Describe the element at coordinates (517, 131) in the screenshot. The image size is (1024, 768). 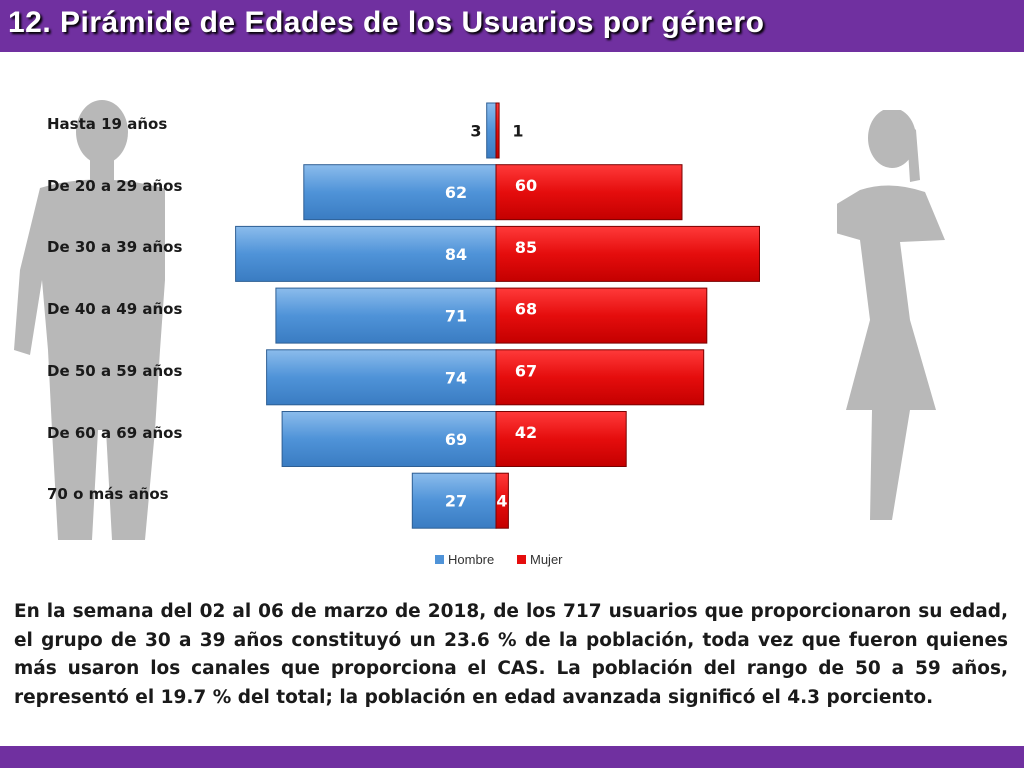
I see `label-mujer-0: 1` at that location.